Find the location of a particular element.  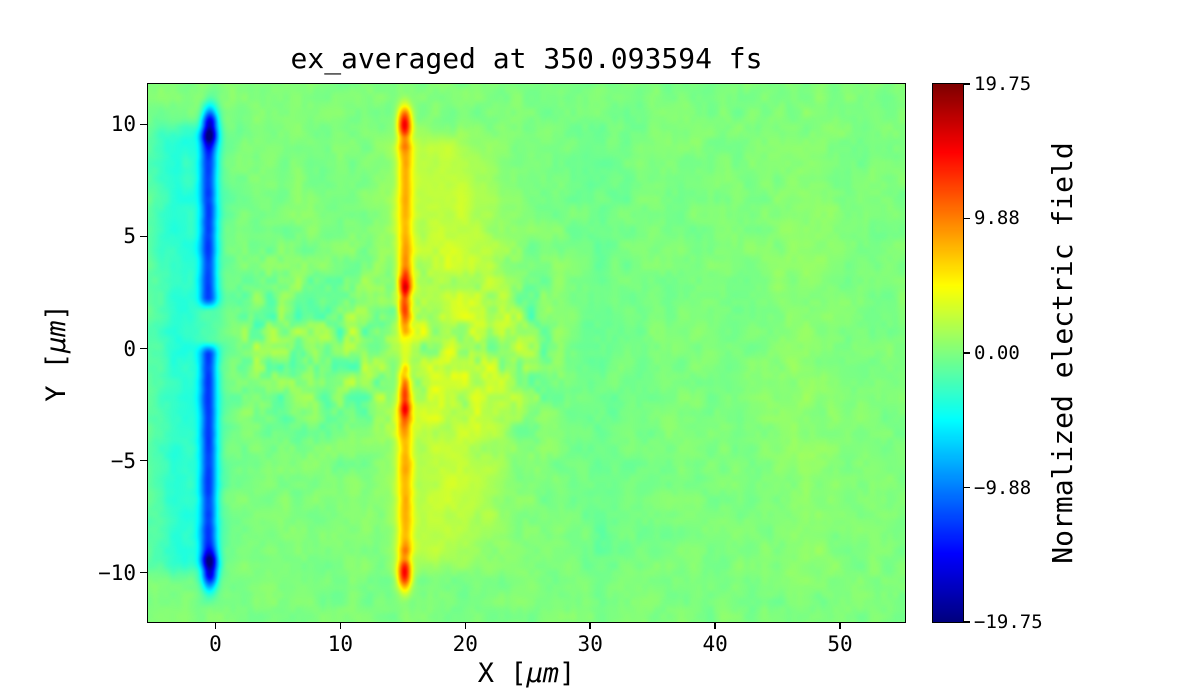

x-tick-label: 40 is located at coordinates (715, 644).